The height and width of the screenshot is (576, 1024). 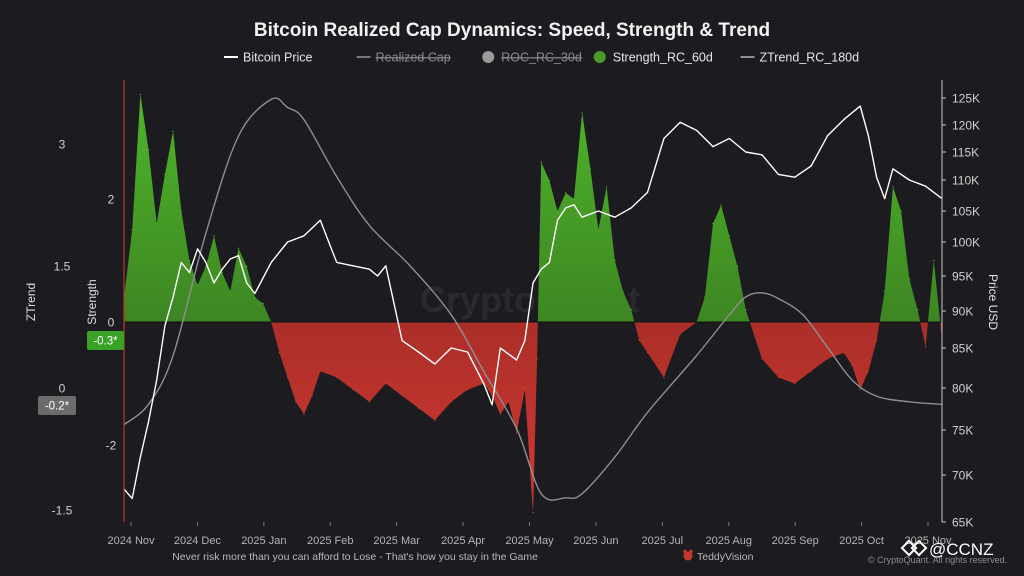 I want to click on price-tick-label: 85K, so click(x=962, y=349).